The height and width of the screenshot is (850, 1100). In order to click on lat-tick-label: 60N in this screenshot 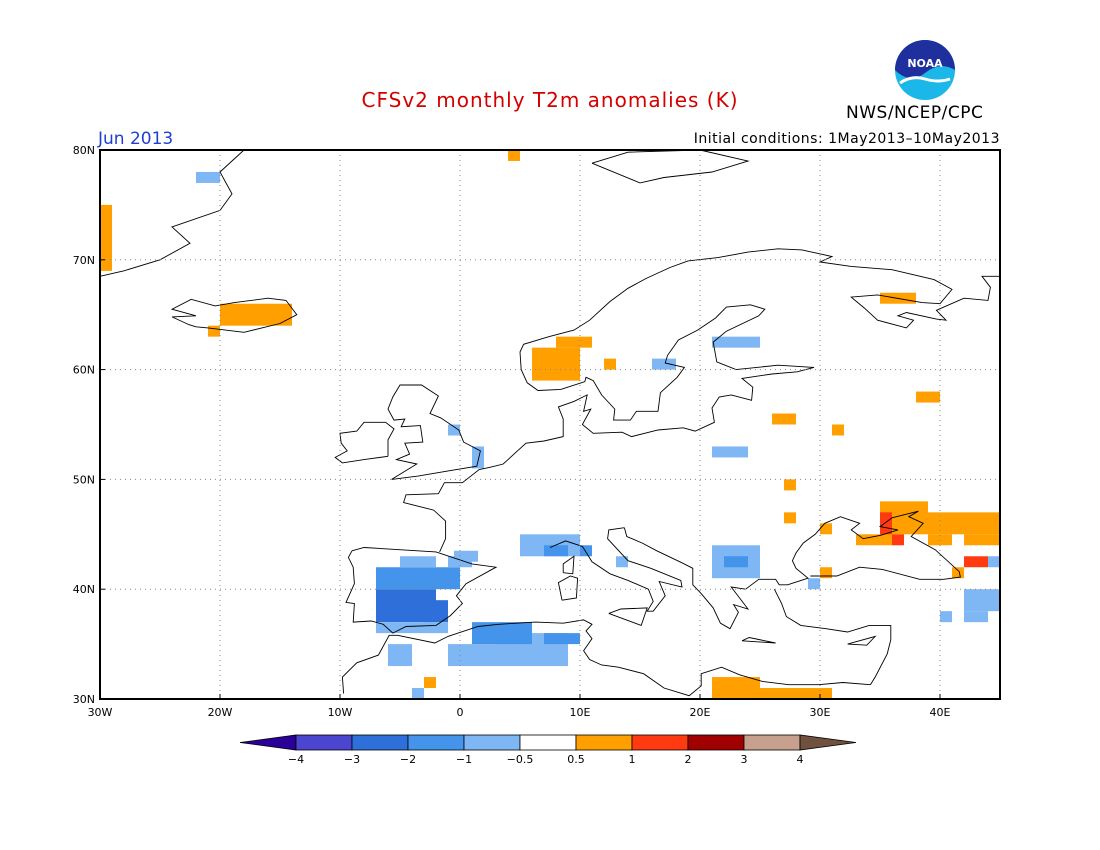, I will do `click(84, 370)`.